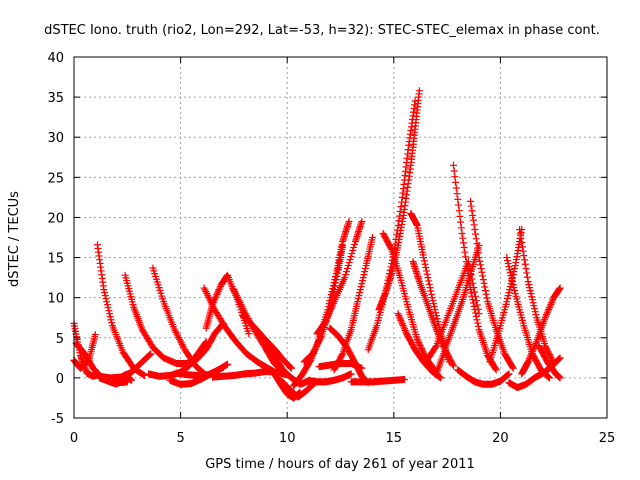  What do you see at coordinates (60, 339) in the screenshot?
I see `y-tick-label: 5` at bounding box center [60, 339].